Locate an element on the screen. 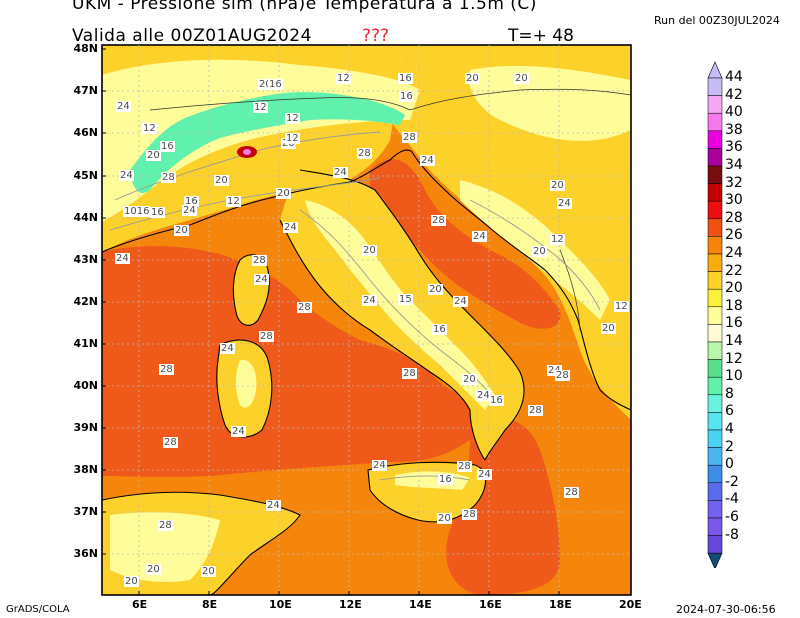 This screenshot has width=800, height=618. lat-label: 43N is located at coordinates (85, 259).